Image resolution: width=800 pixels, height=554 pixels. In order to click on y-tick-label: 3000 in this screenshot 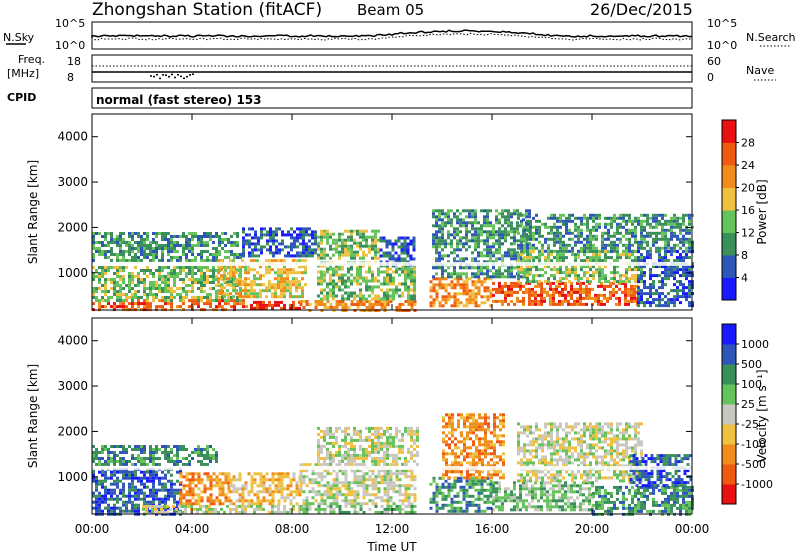, I will do `click(72, 182)`.